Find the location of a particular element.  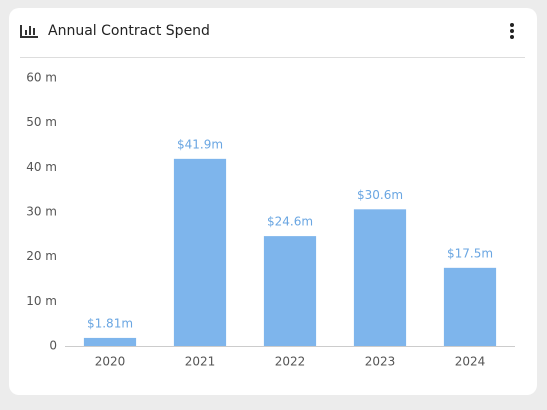

x-tick-label: 2021 is located at coordinates (200, 362).